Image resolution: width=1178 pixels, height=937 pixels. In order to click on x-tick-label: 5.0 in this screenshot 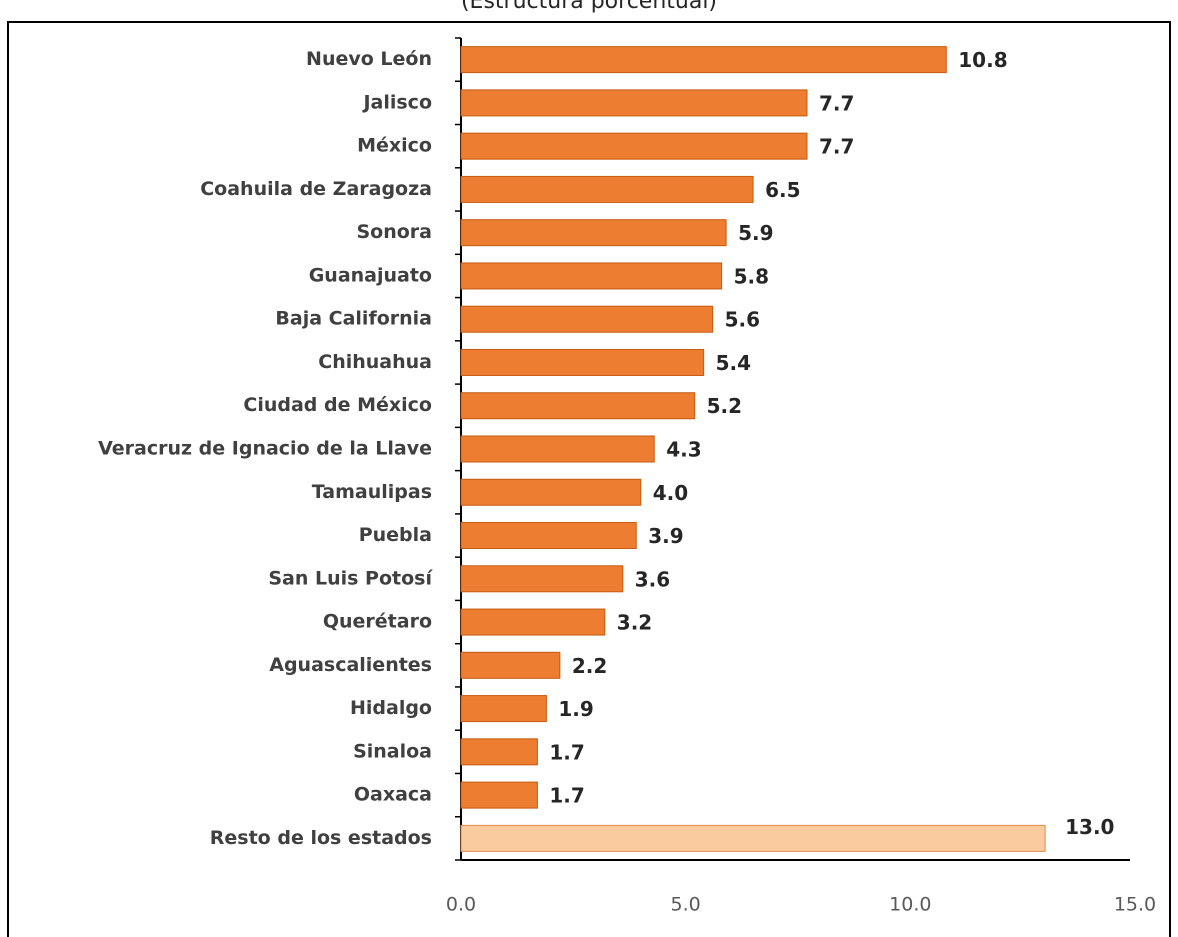, I will do `click(686, 905)`.